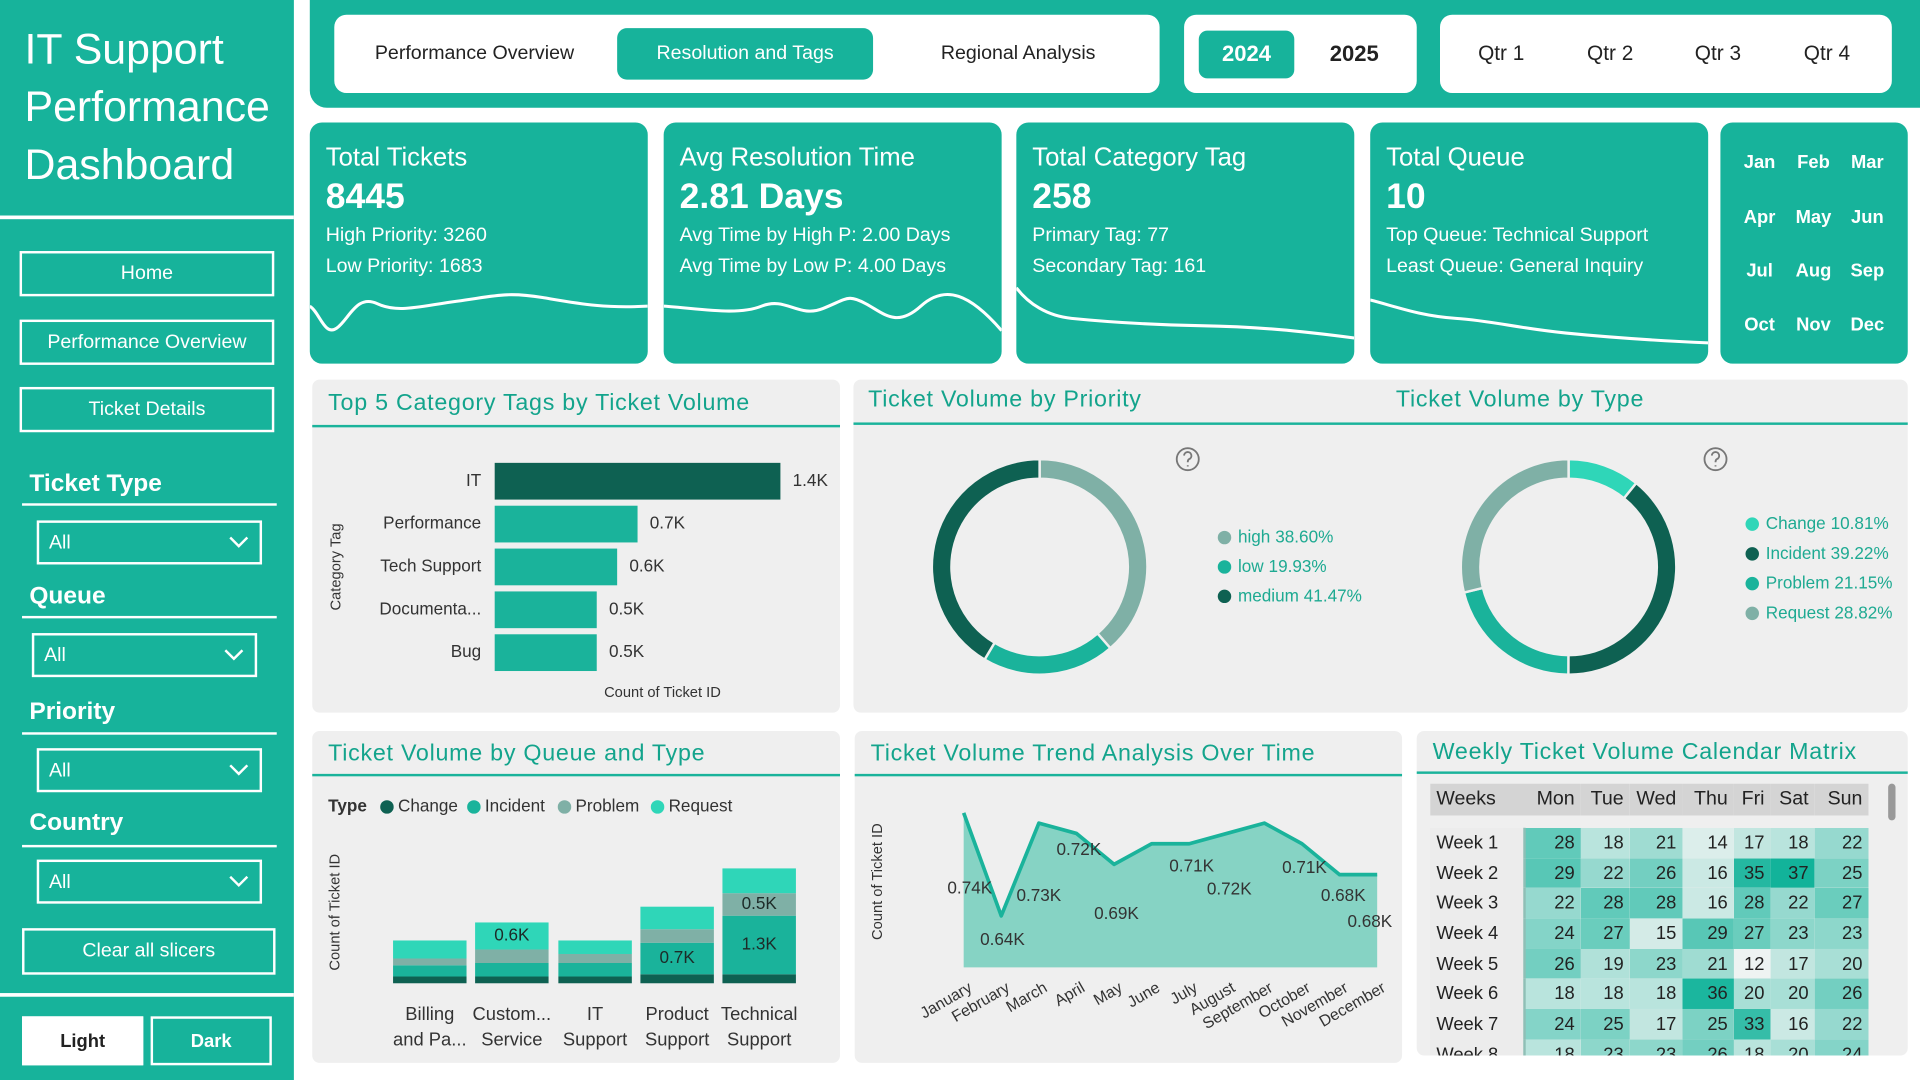 The width and height of the screenshot is (1920, 1080). What do you see at coordinates (1752, 839) in the screenshot?
I see `matrix-cell: 17` at bounding box center [1752, 839].